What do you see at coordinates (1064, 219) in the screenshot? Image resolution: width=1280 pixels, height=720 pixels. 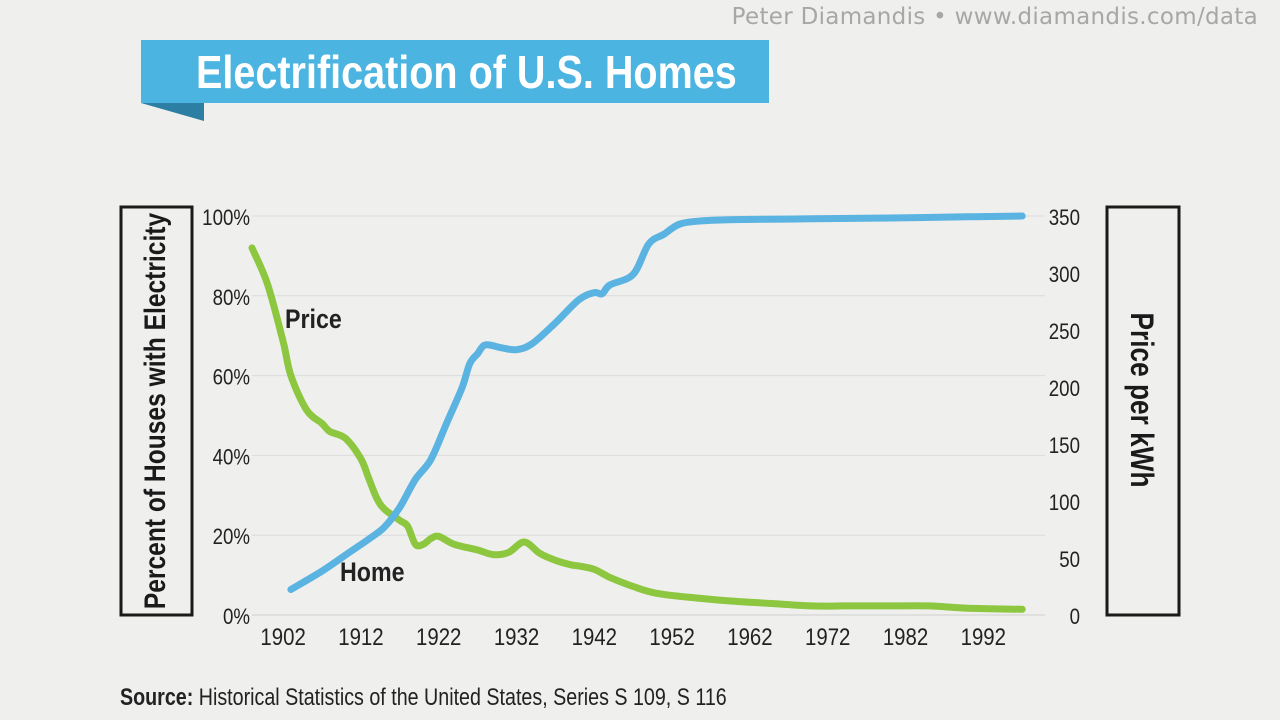 I see `right-tick-label: 350` at bounding box center [1064, 219].